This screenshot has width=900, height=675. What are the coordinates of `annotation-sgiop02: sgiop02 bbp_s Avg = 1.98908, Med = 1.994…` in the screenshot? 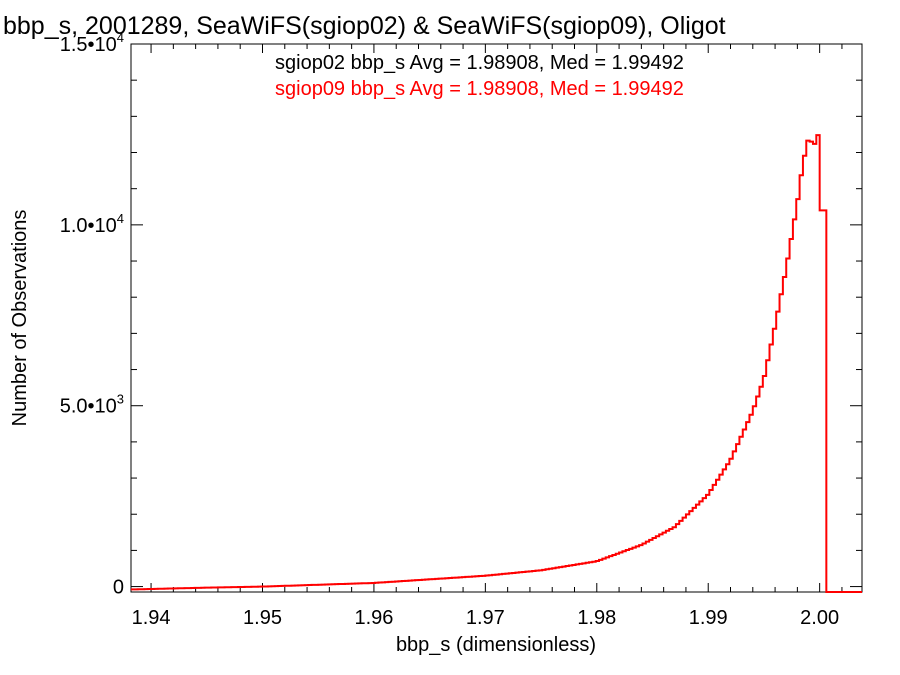 It's located at (479, 63).